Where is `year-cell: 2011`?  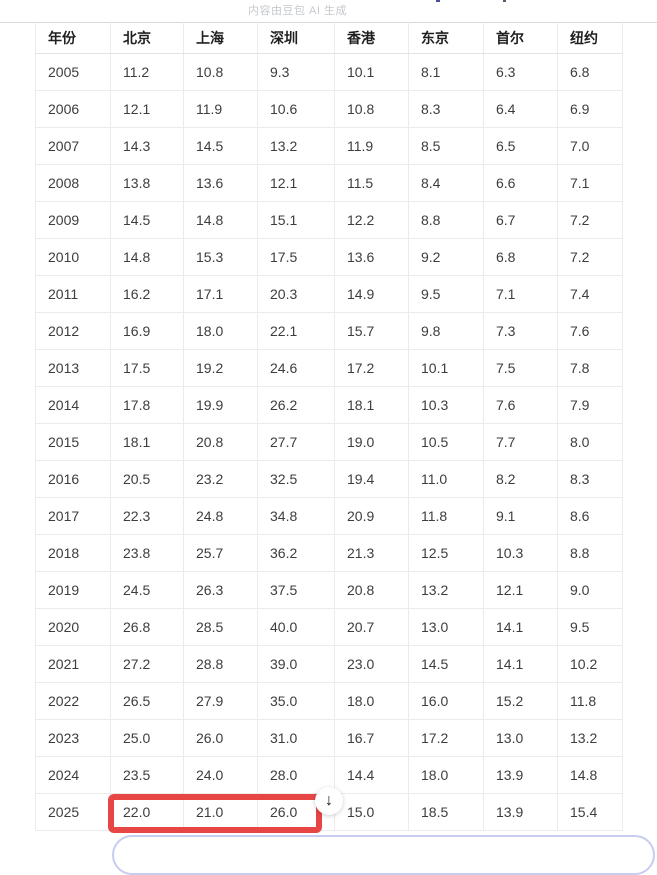 year-cell: 2011 is located at coordinates (73, 294).